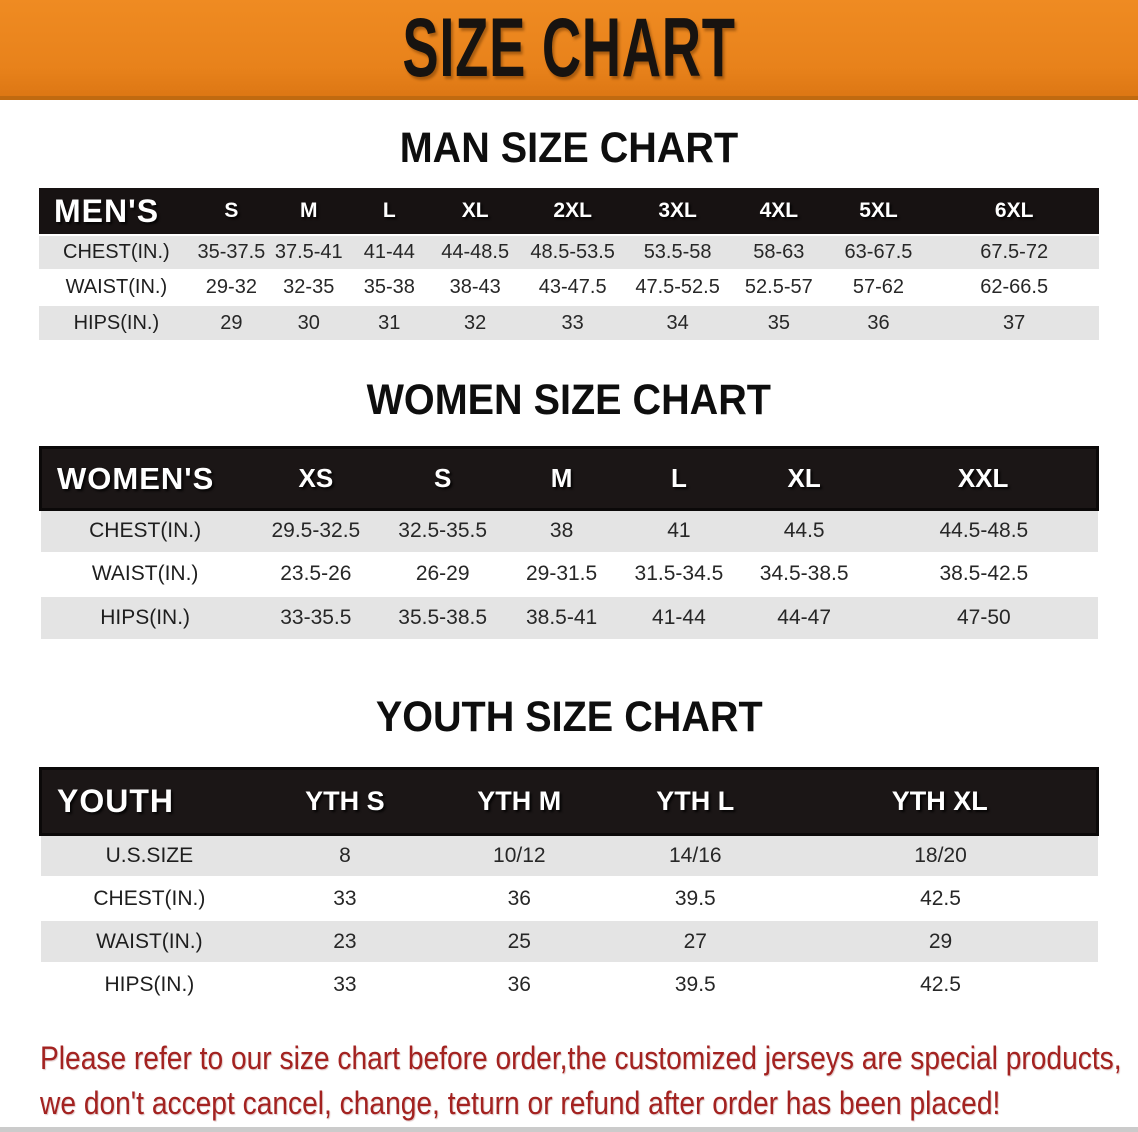  What do you see at coordinates (878, 287) in the screenshot?
I see `table-cell: 57-62` at bounding box center [878, 287].